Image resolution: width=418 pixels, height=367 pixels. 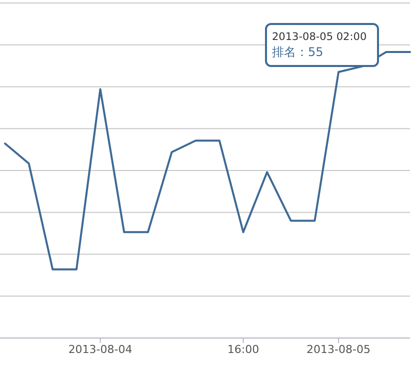 What do you see at coordinates (243, 349) in the screenshot?
I see `x-tick-label: 16:00` at bounding box center [243, 349].